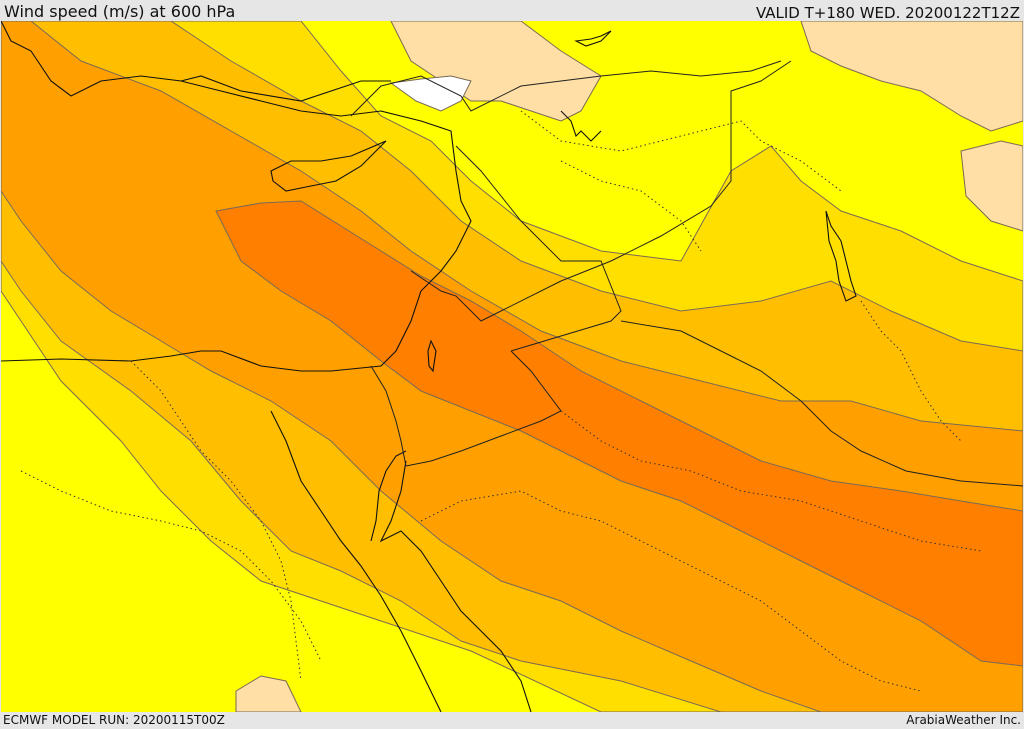 The height and width of the screenshot is (729, 1024). What do you see at coordinates (455, 586) in the screenshot?
I see `coastline-red-sea-east` at bounding box center [455, 586].